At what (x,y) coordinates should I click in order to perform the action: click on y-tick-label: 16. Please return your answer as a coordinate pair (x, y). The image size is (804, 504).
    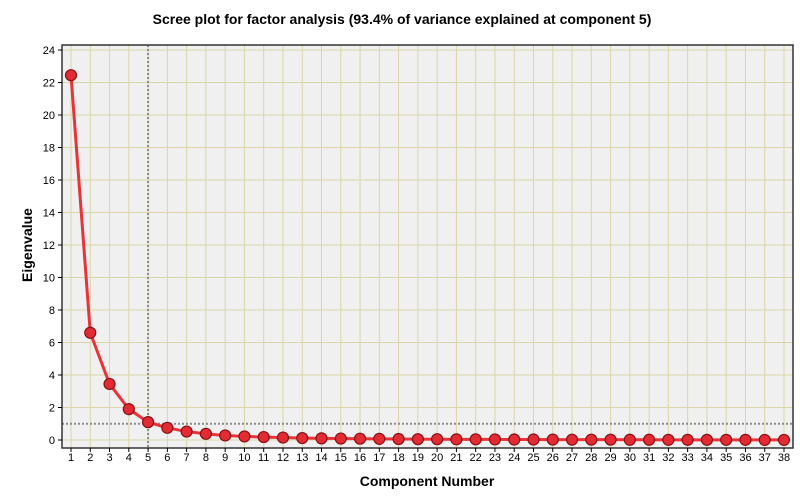
    Looking at the image, I should click on (49, 181).